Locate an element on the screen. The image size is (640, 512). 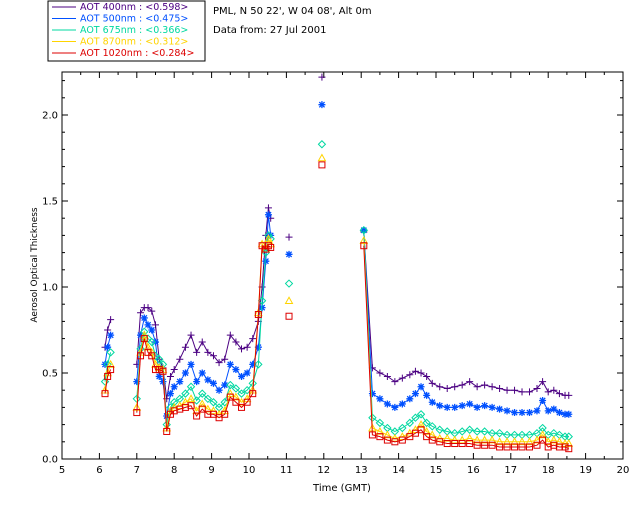
legend-entry: AOT 870nm : <0.312> is located at coordinates (120, 42).